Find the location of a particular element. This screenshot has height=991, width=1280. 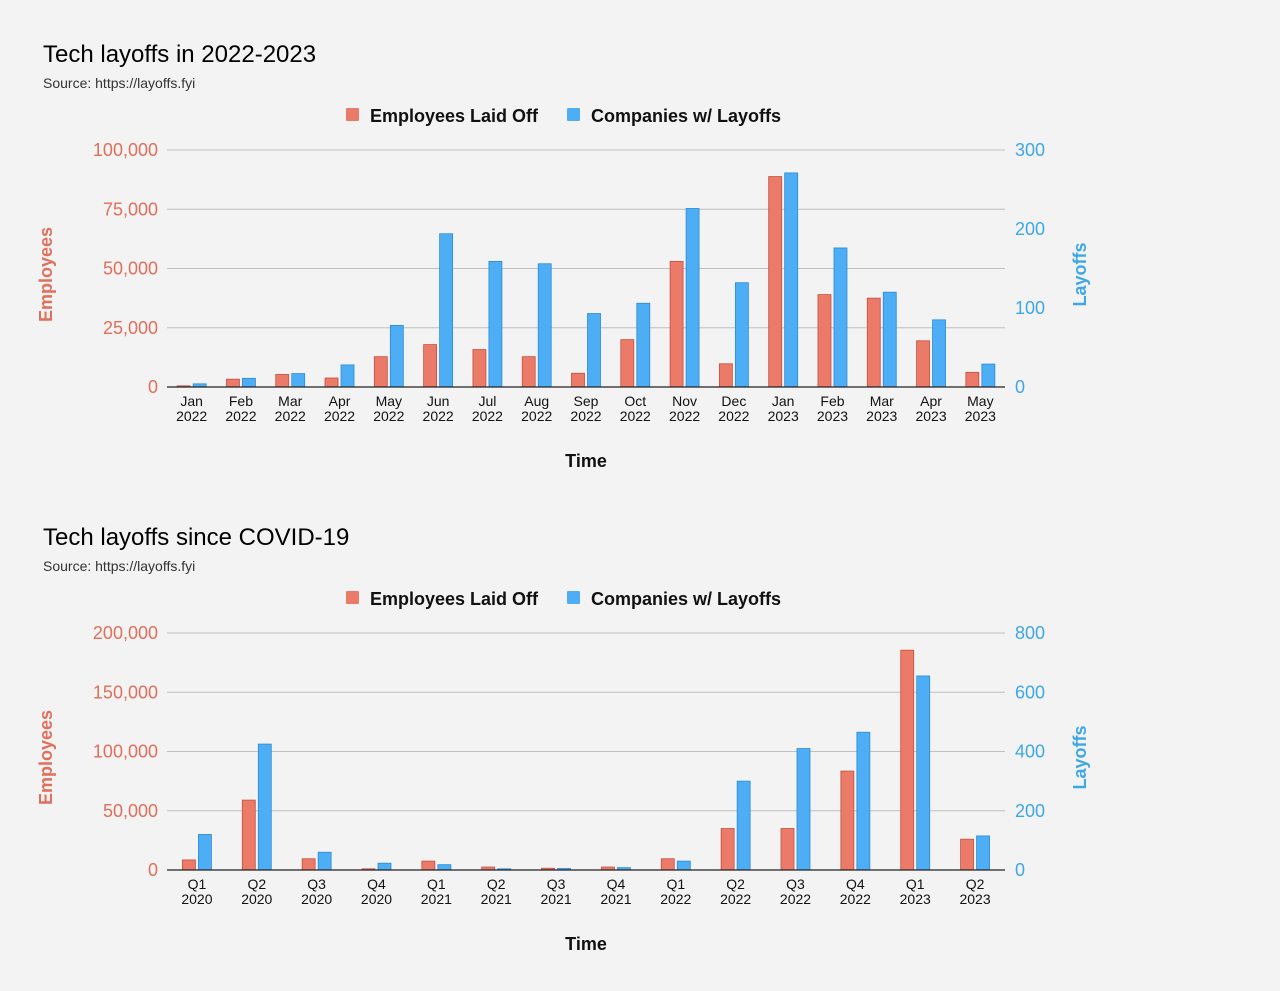

x-axis-tick-label: Sep 2022 is located at coordinates (585, 408).